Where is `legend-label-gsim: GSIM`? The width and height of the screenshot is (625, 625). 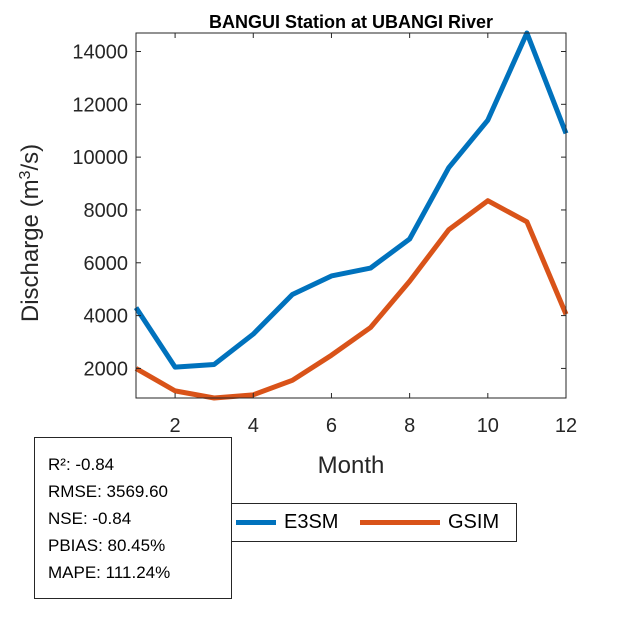
legend-label-gsim: GSIM is located at coordinates (474, 522).